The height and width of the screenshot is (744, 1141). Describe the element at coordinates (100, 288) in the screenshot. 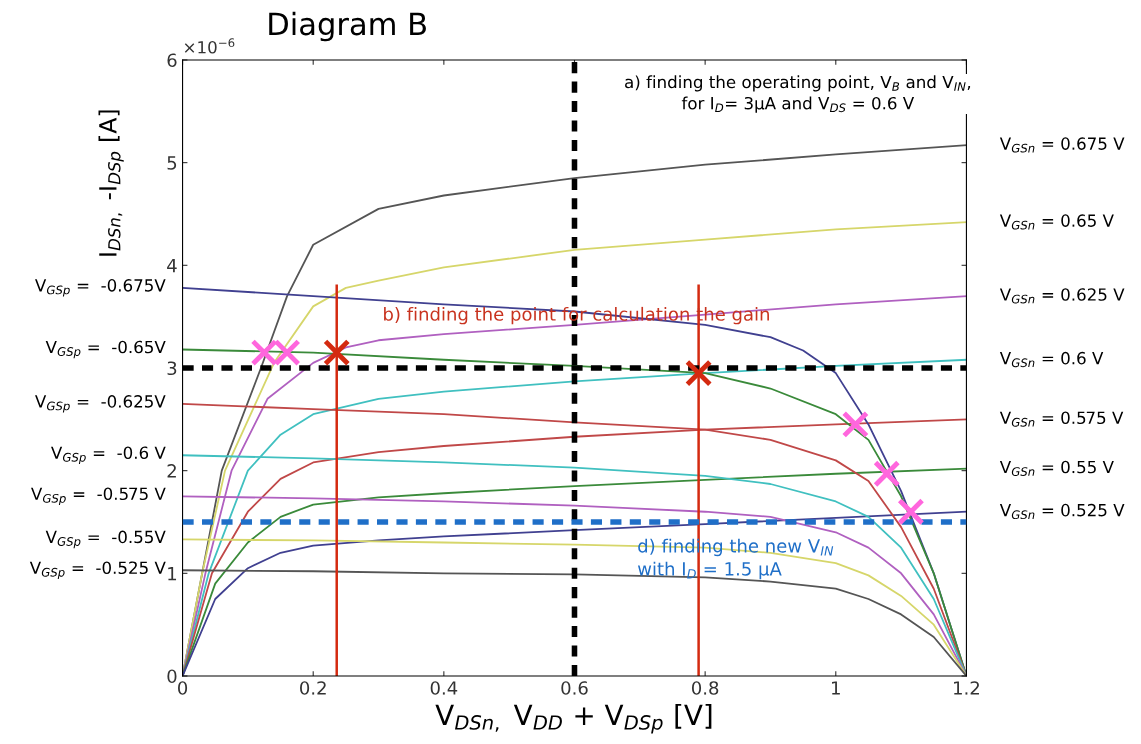

I see `series-label: V$_{GSp}$ = -0.675V` at that location.